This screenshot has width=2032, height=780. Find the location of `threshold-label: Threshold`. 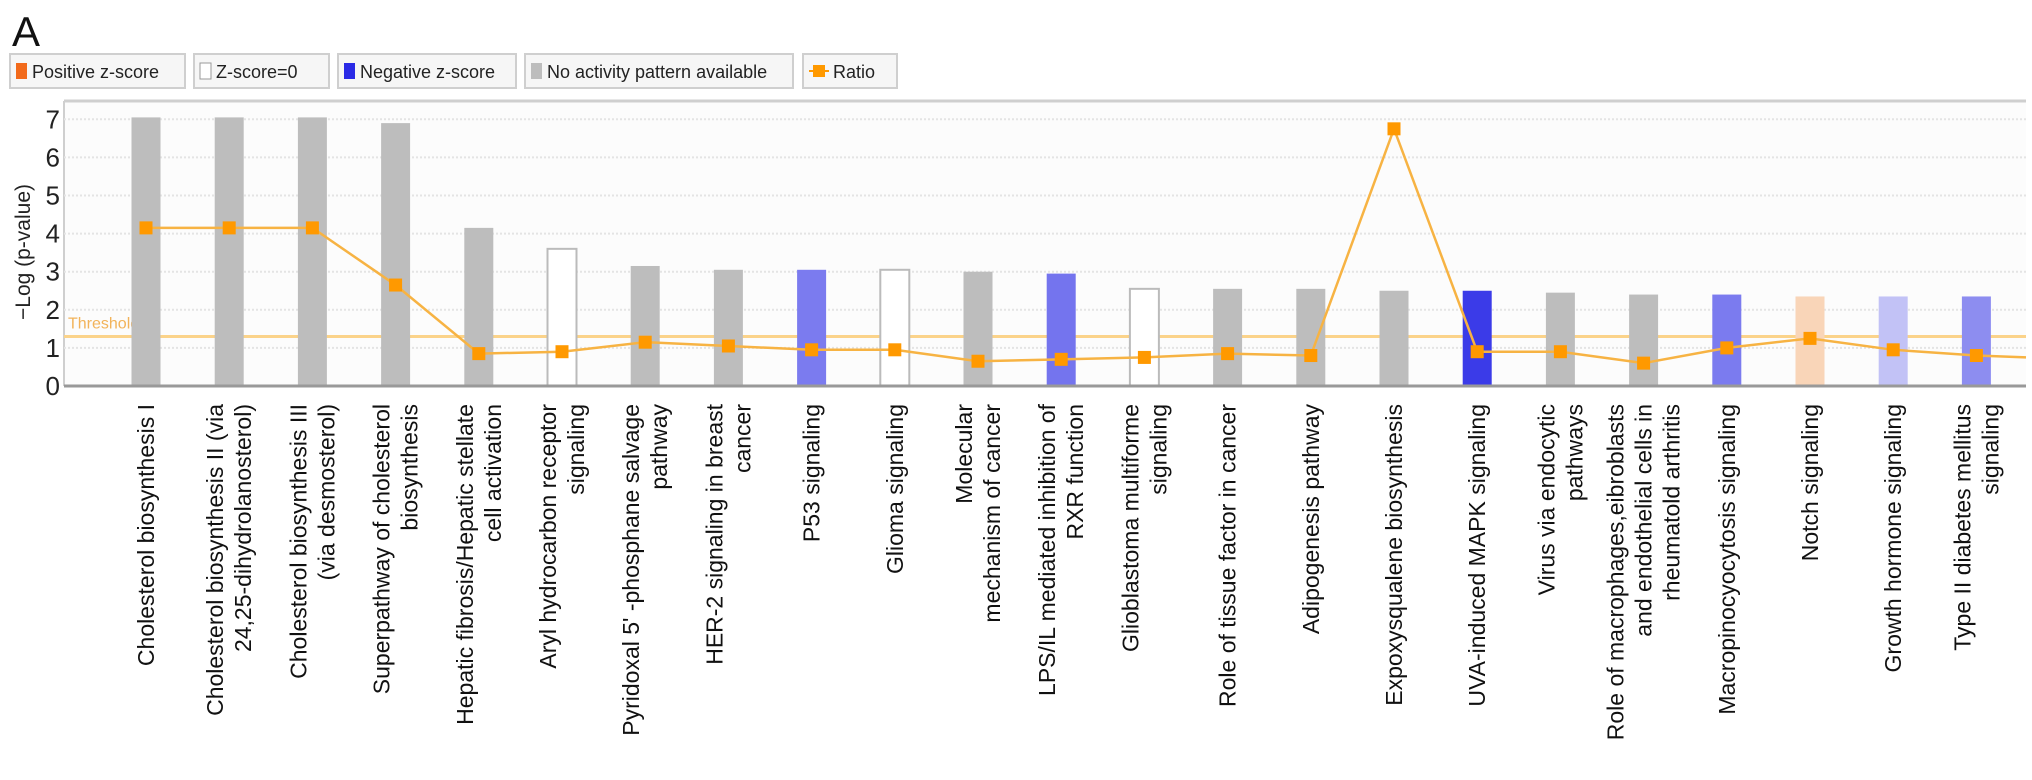

threshold-label: Threshold is located at coordinates (103, 323).